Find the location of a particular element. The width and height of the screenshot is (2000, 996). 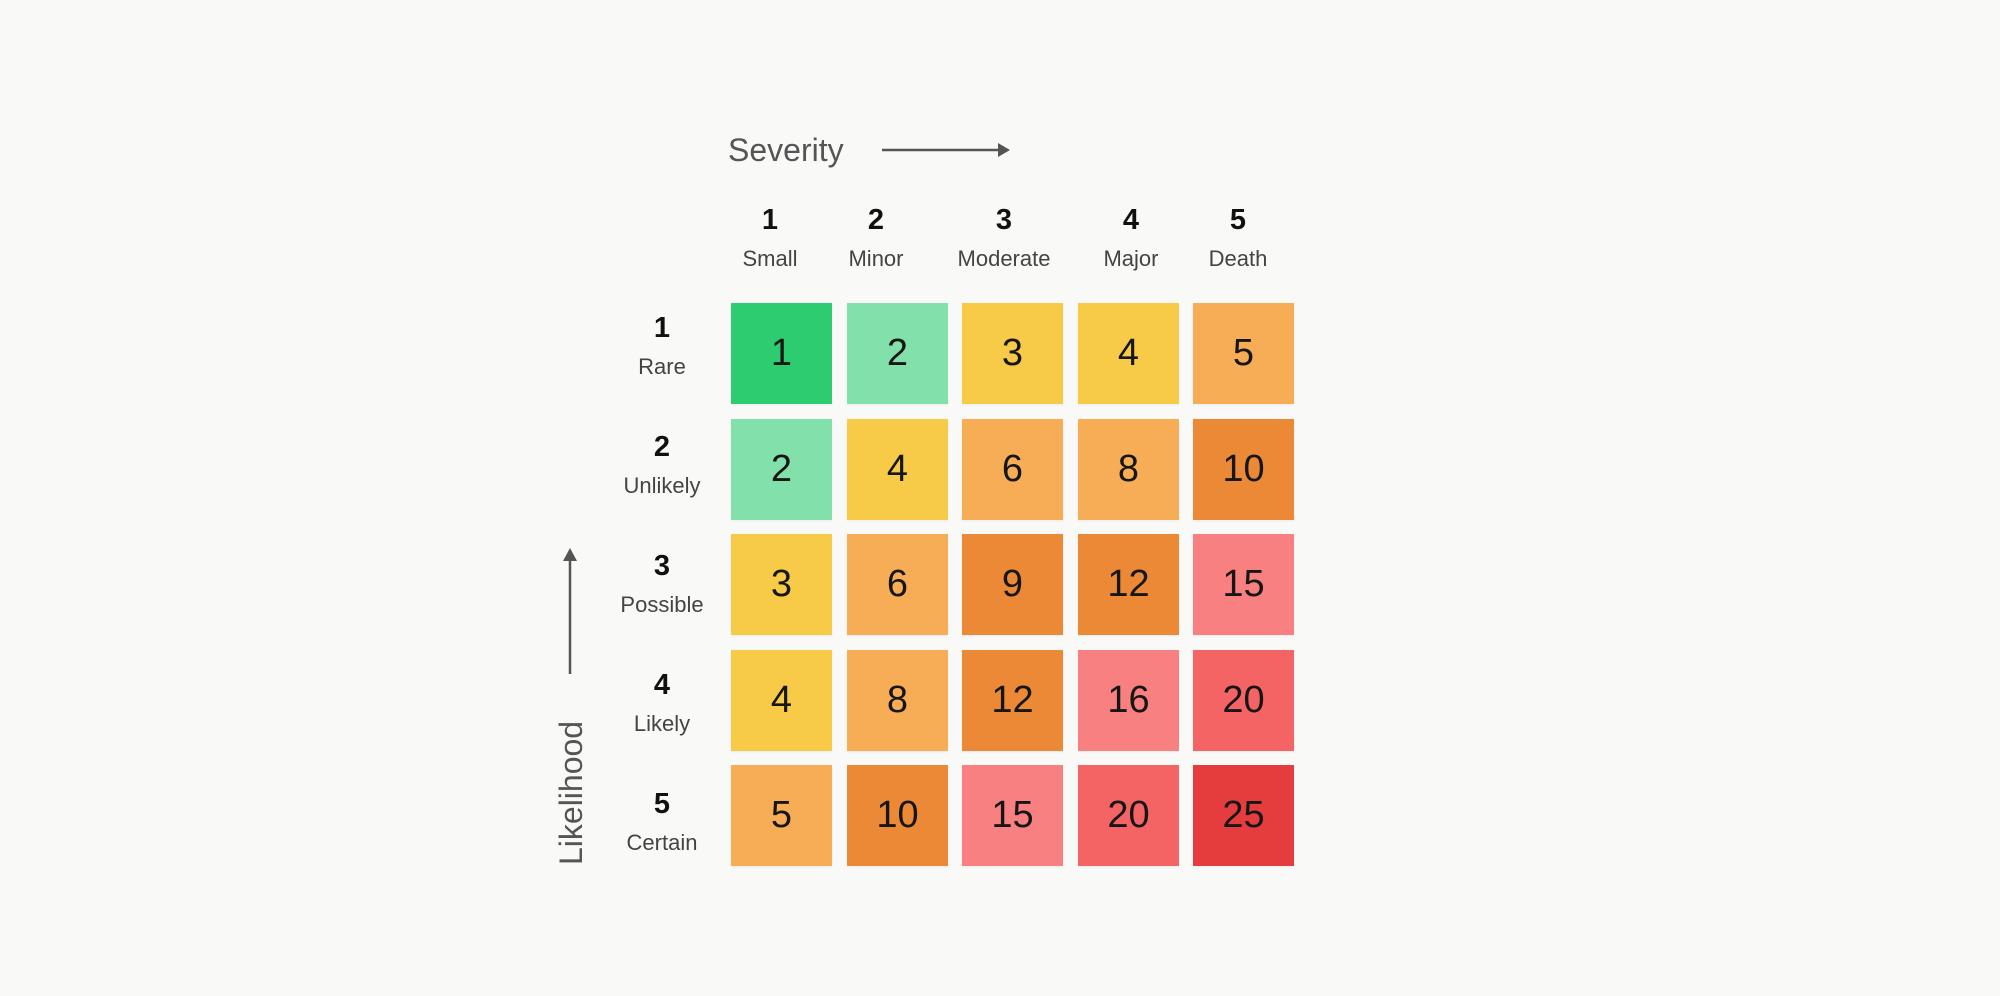

likelihood-level-number: 2 is located at coordinates (662, 447).